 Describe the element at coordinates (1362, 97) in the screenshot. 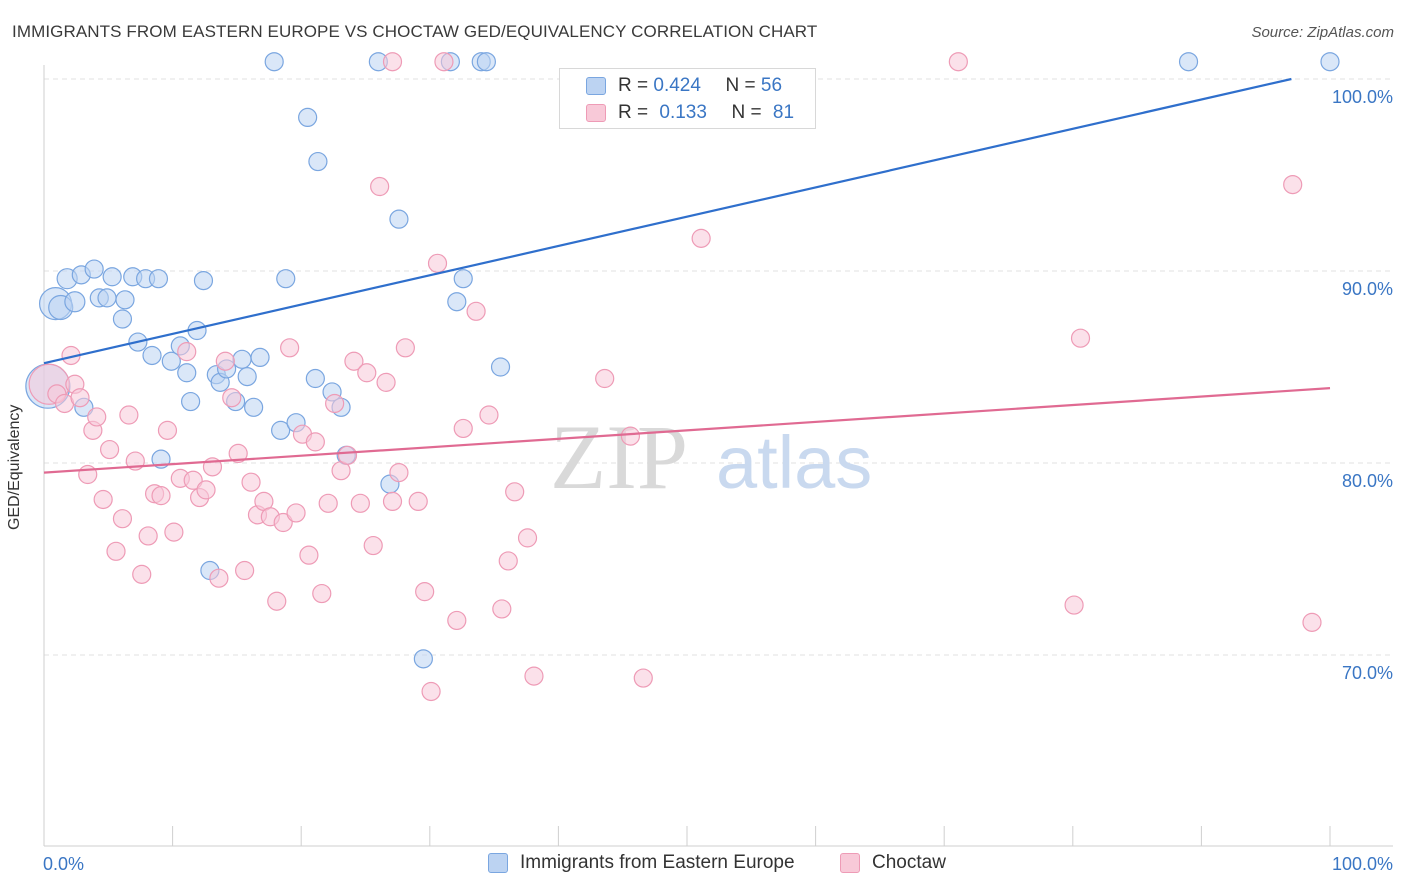

I see `y-tick-label-100: 100.0%` at that location.